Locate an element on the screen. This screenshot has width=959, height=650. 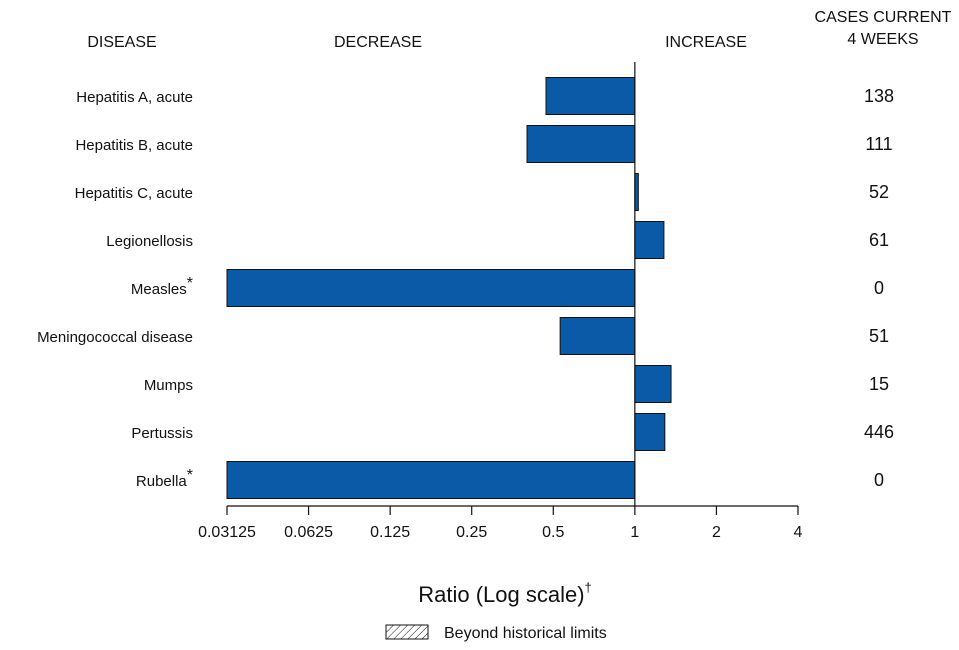
cases-value: 111 is located at coordinates (878, 144).